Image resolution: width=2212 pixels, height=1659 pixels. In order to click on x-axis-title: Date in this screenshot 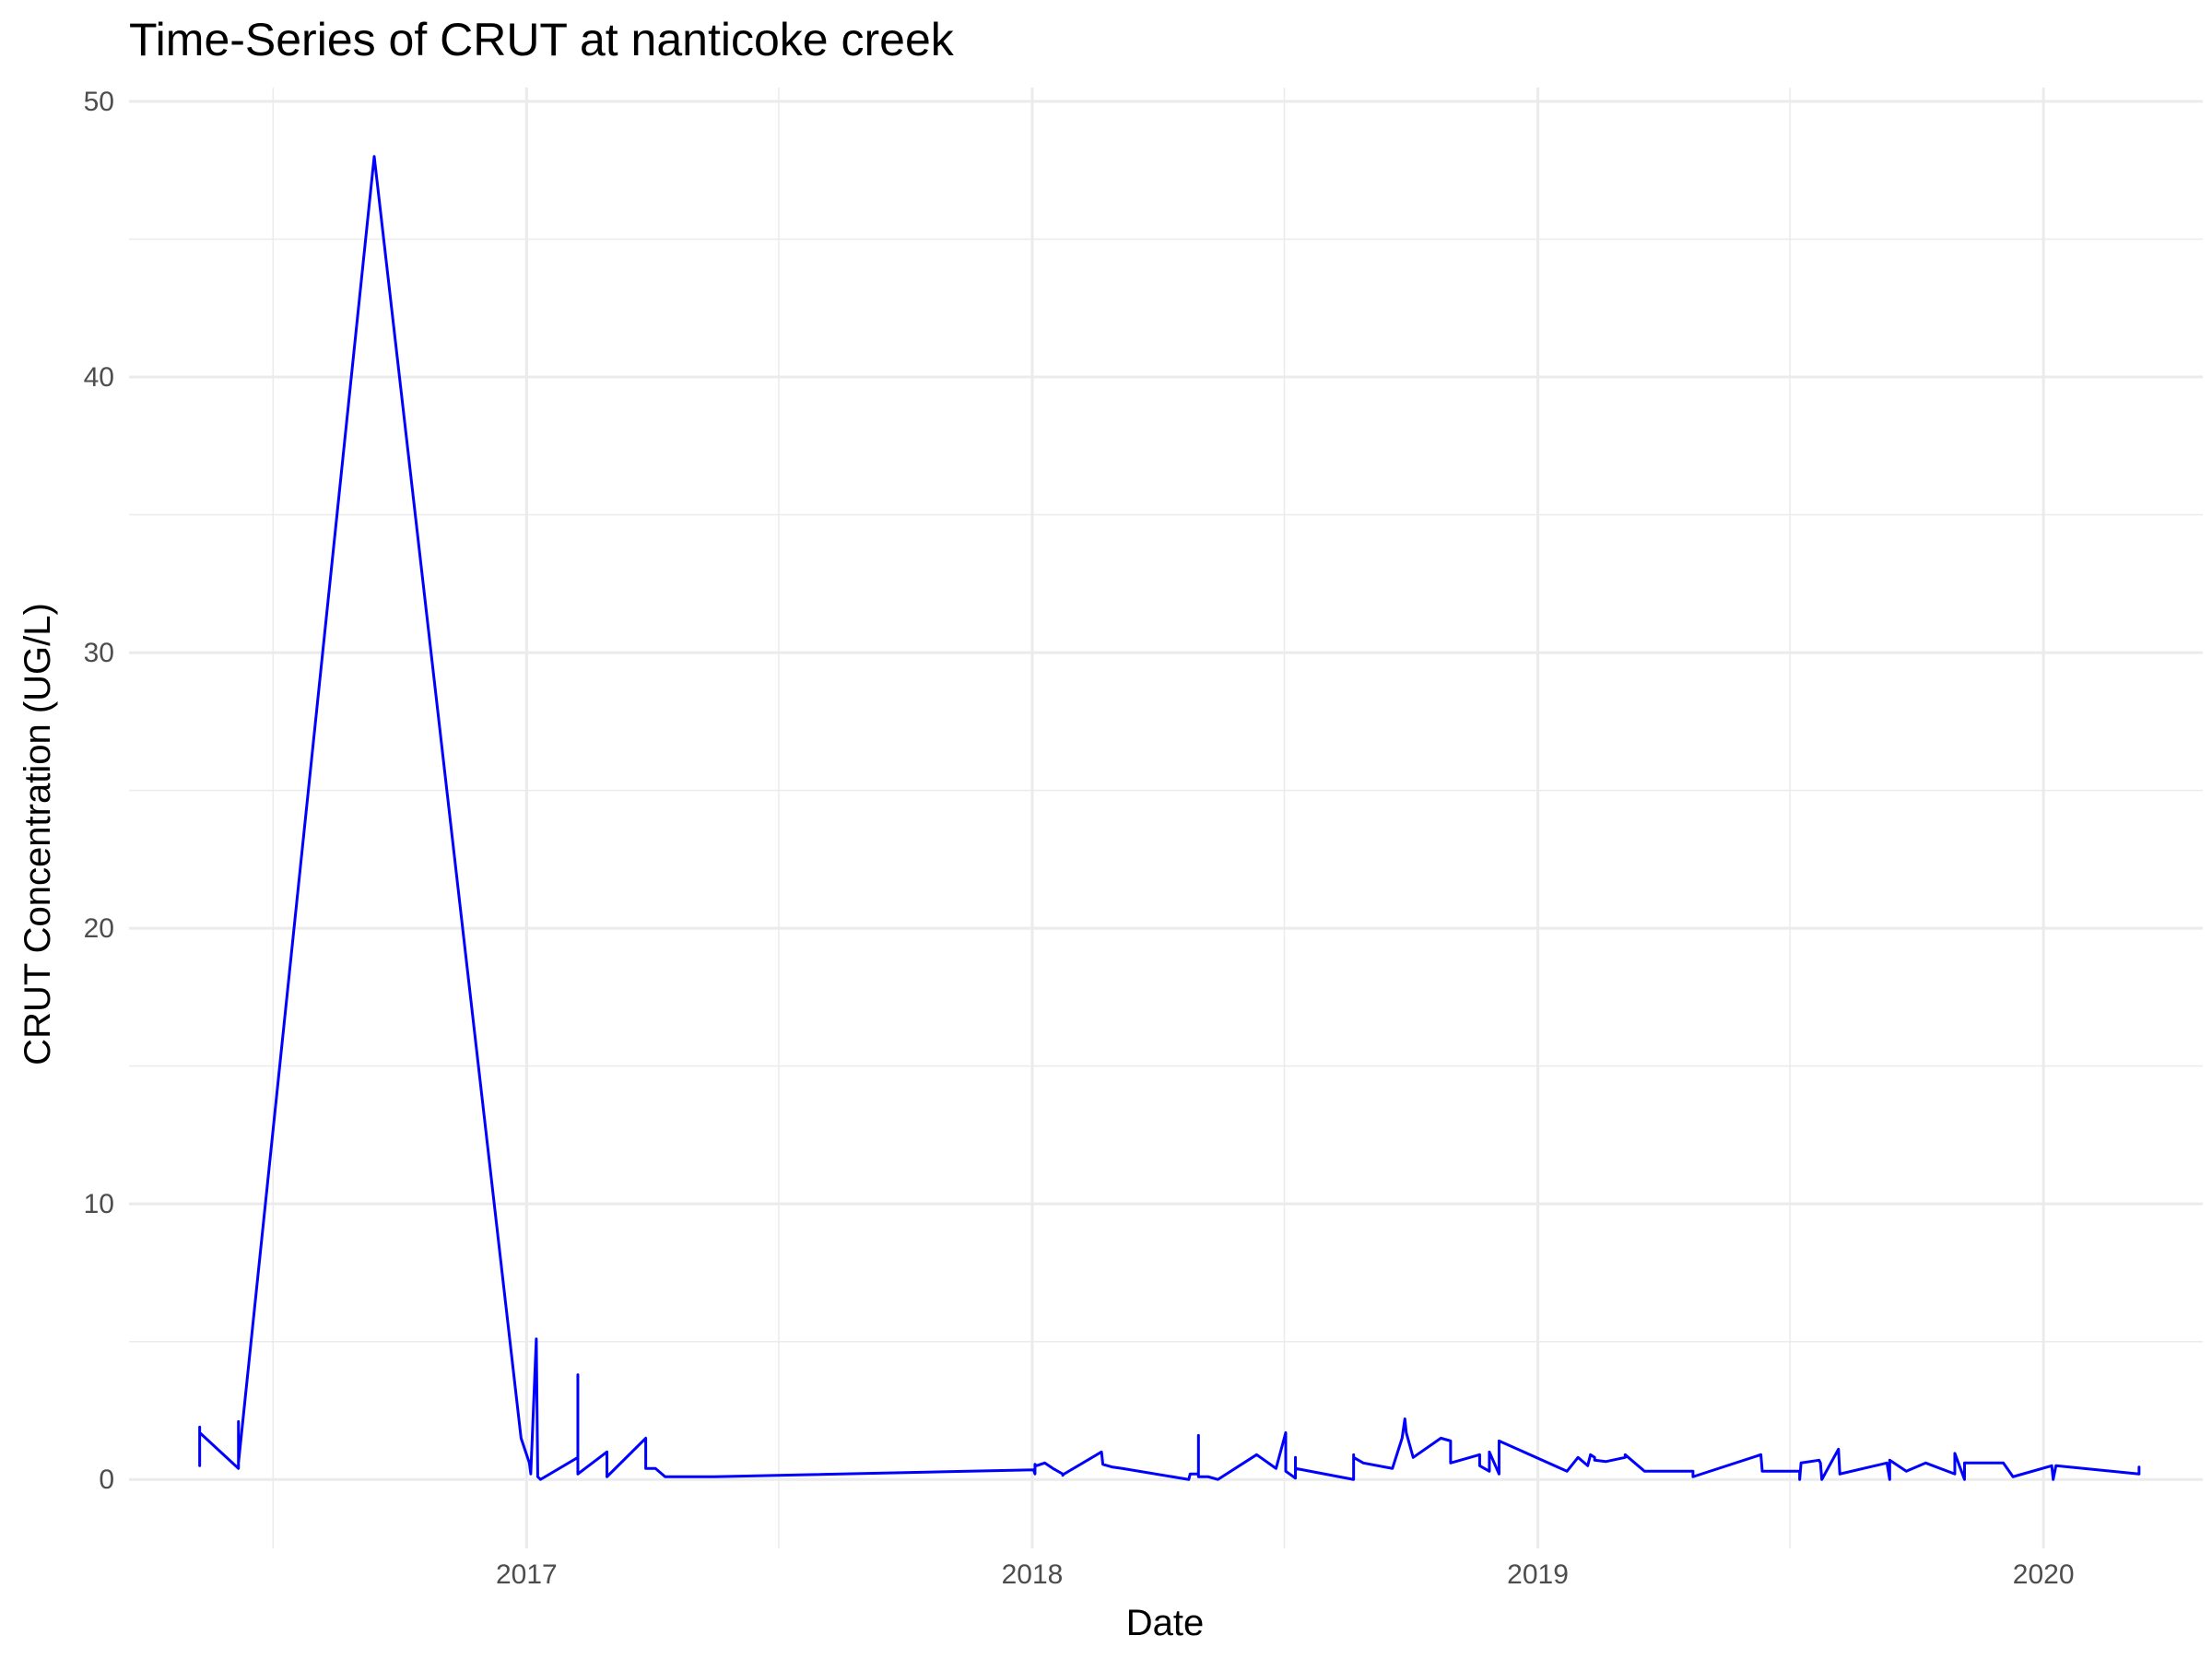, I will do `click(1165, 1623)`.